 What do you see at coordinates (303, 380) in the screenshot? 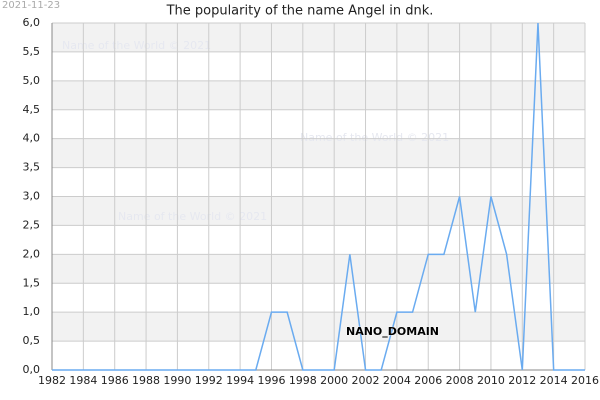
I see `x-tick-label: 1998` at bounding box center [303, 380].